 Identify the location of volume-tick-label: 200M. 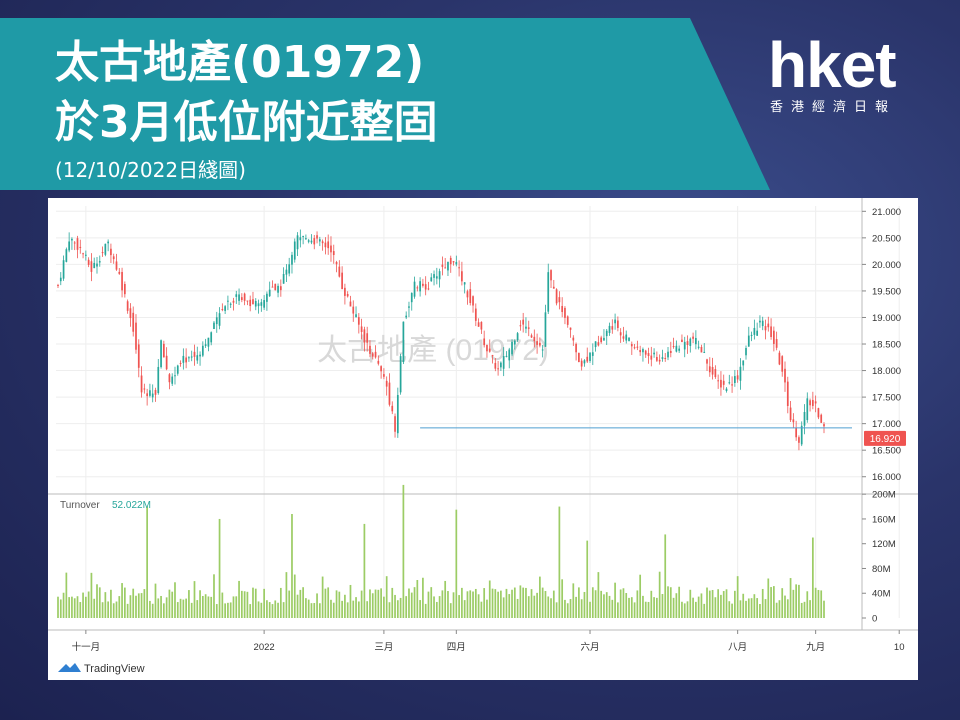
(884, 495).